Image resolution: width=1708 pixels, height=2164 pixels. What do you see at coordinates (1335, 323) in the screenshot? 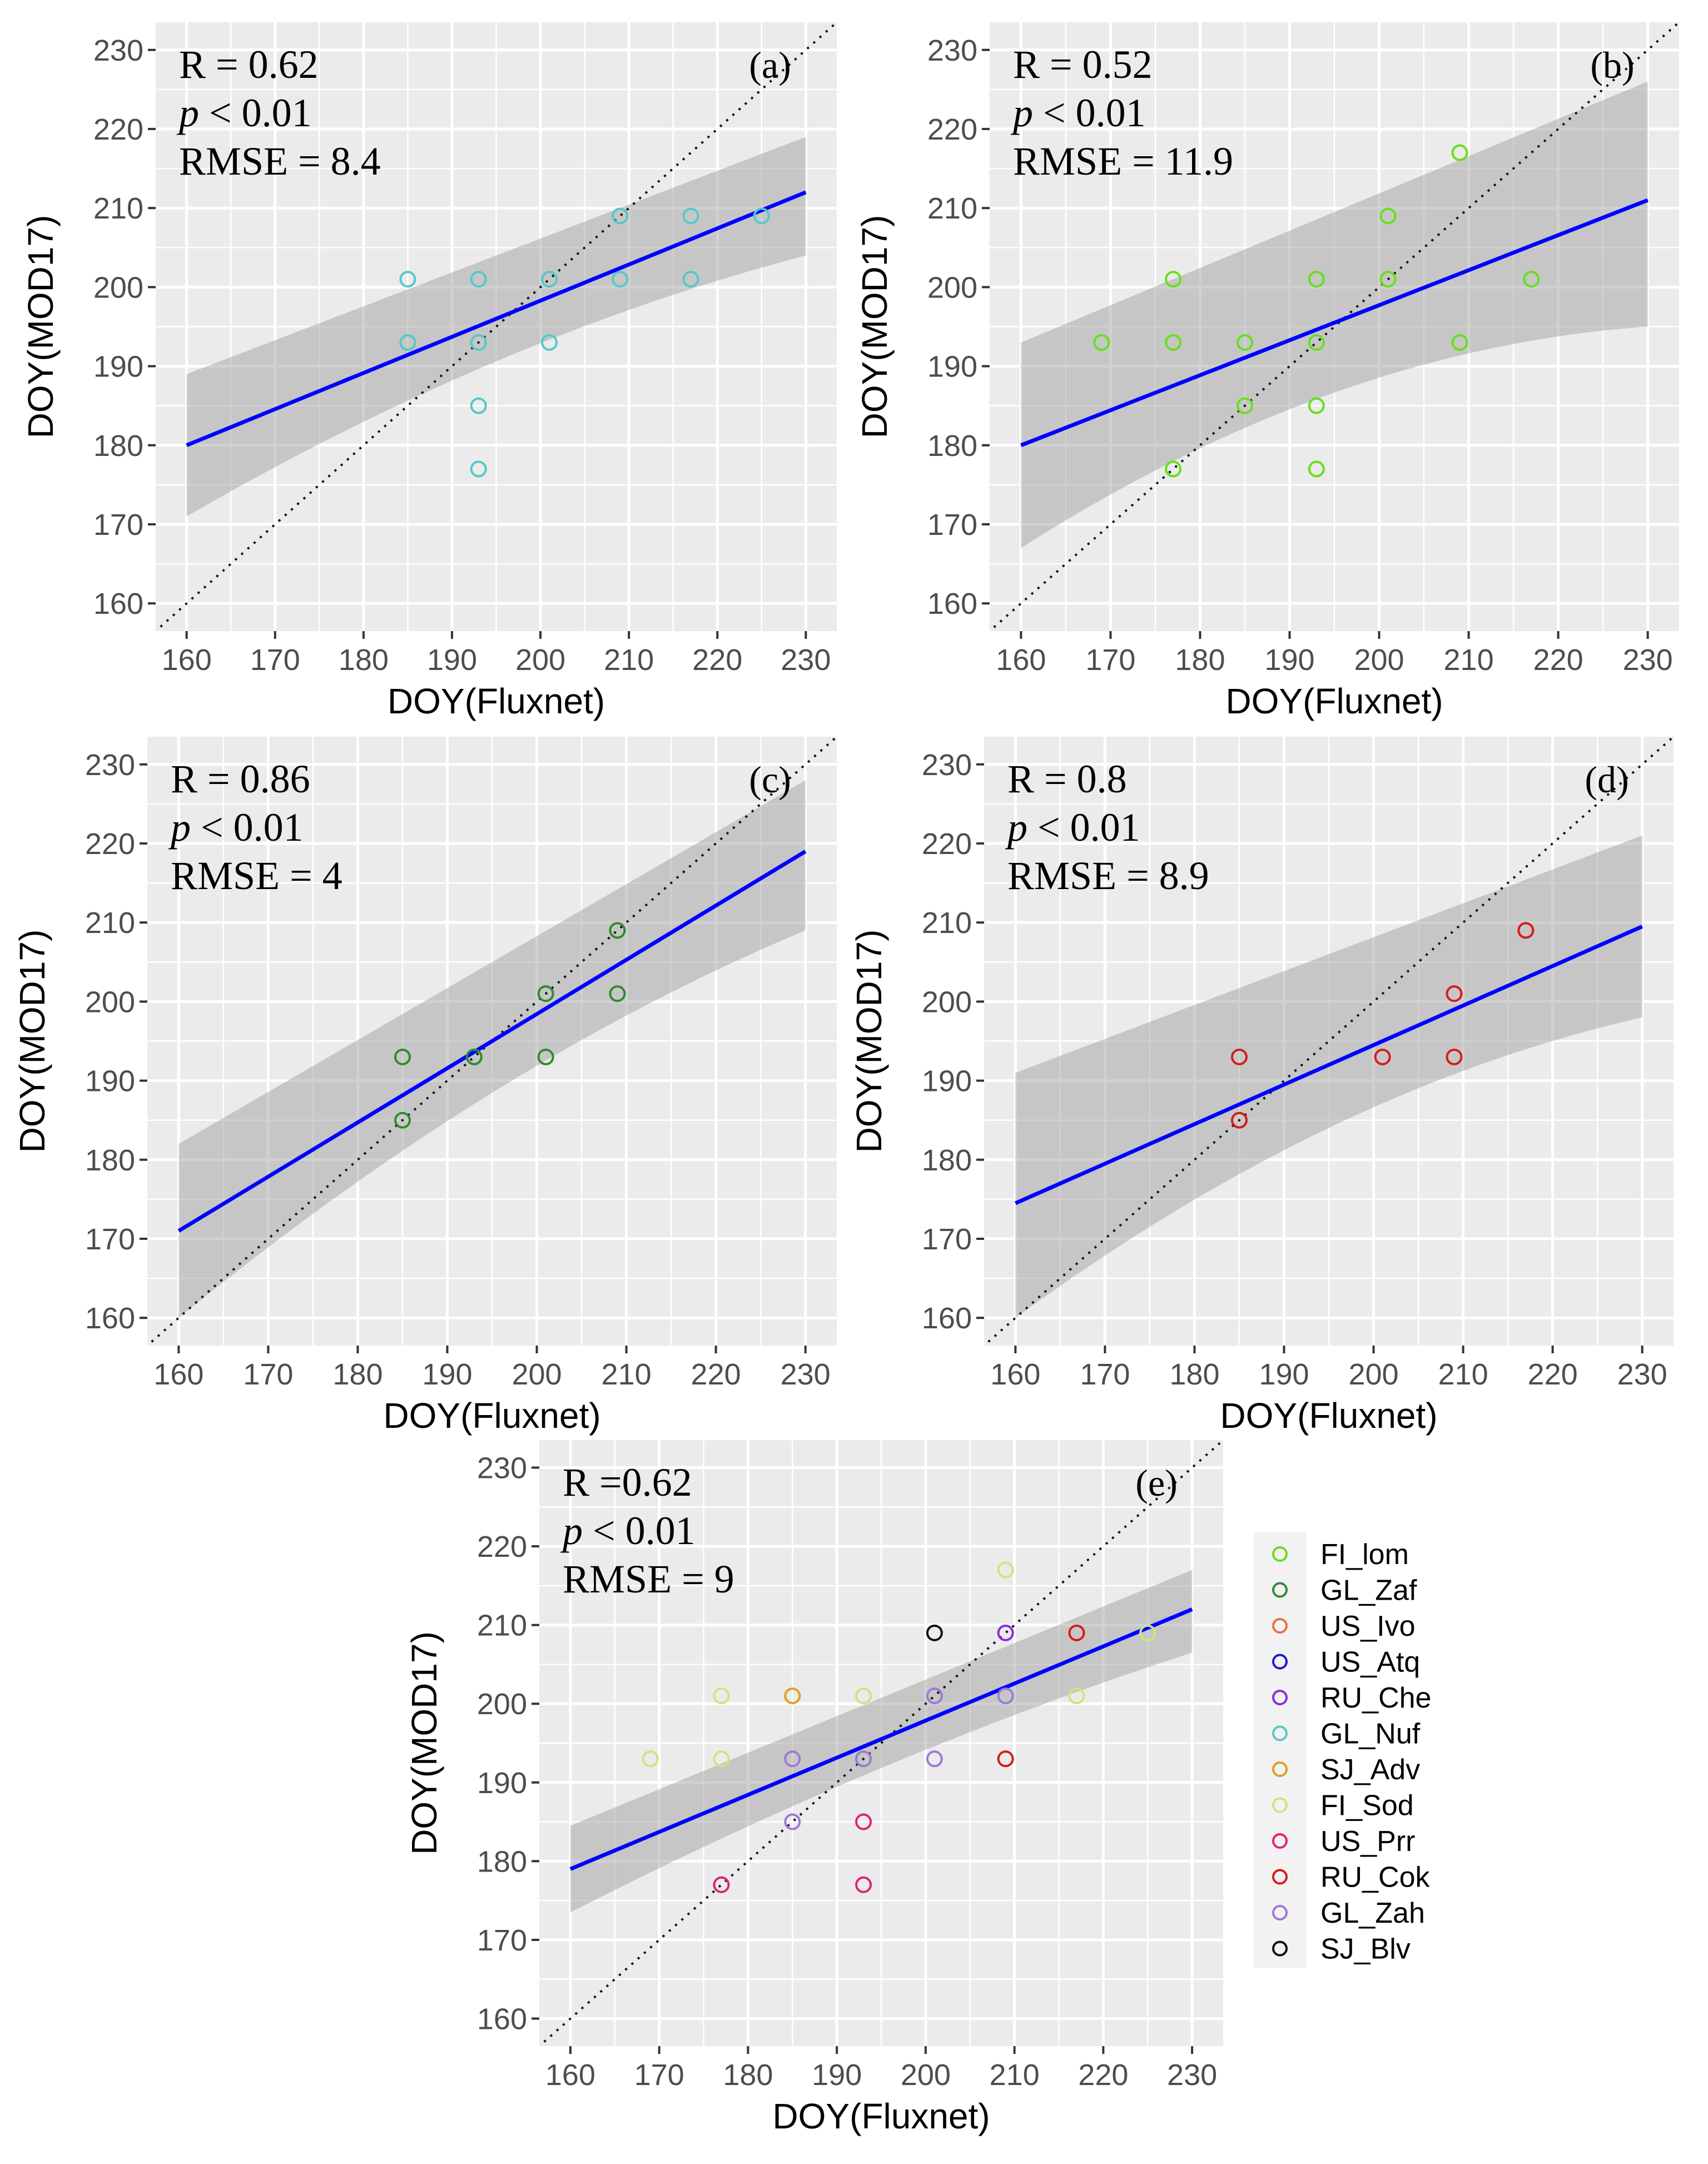
I see `regression-line` at bounding box center [1335, 323].